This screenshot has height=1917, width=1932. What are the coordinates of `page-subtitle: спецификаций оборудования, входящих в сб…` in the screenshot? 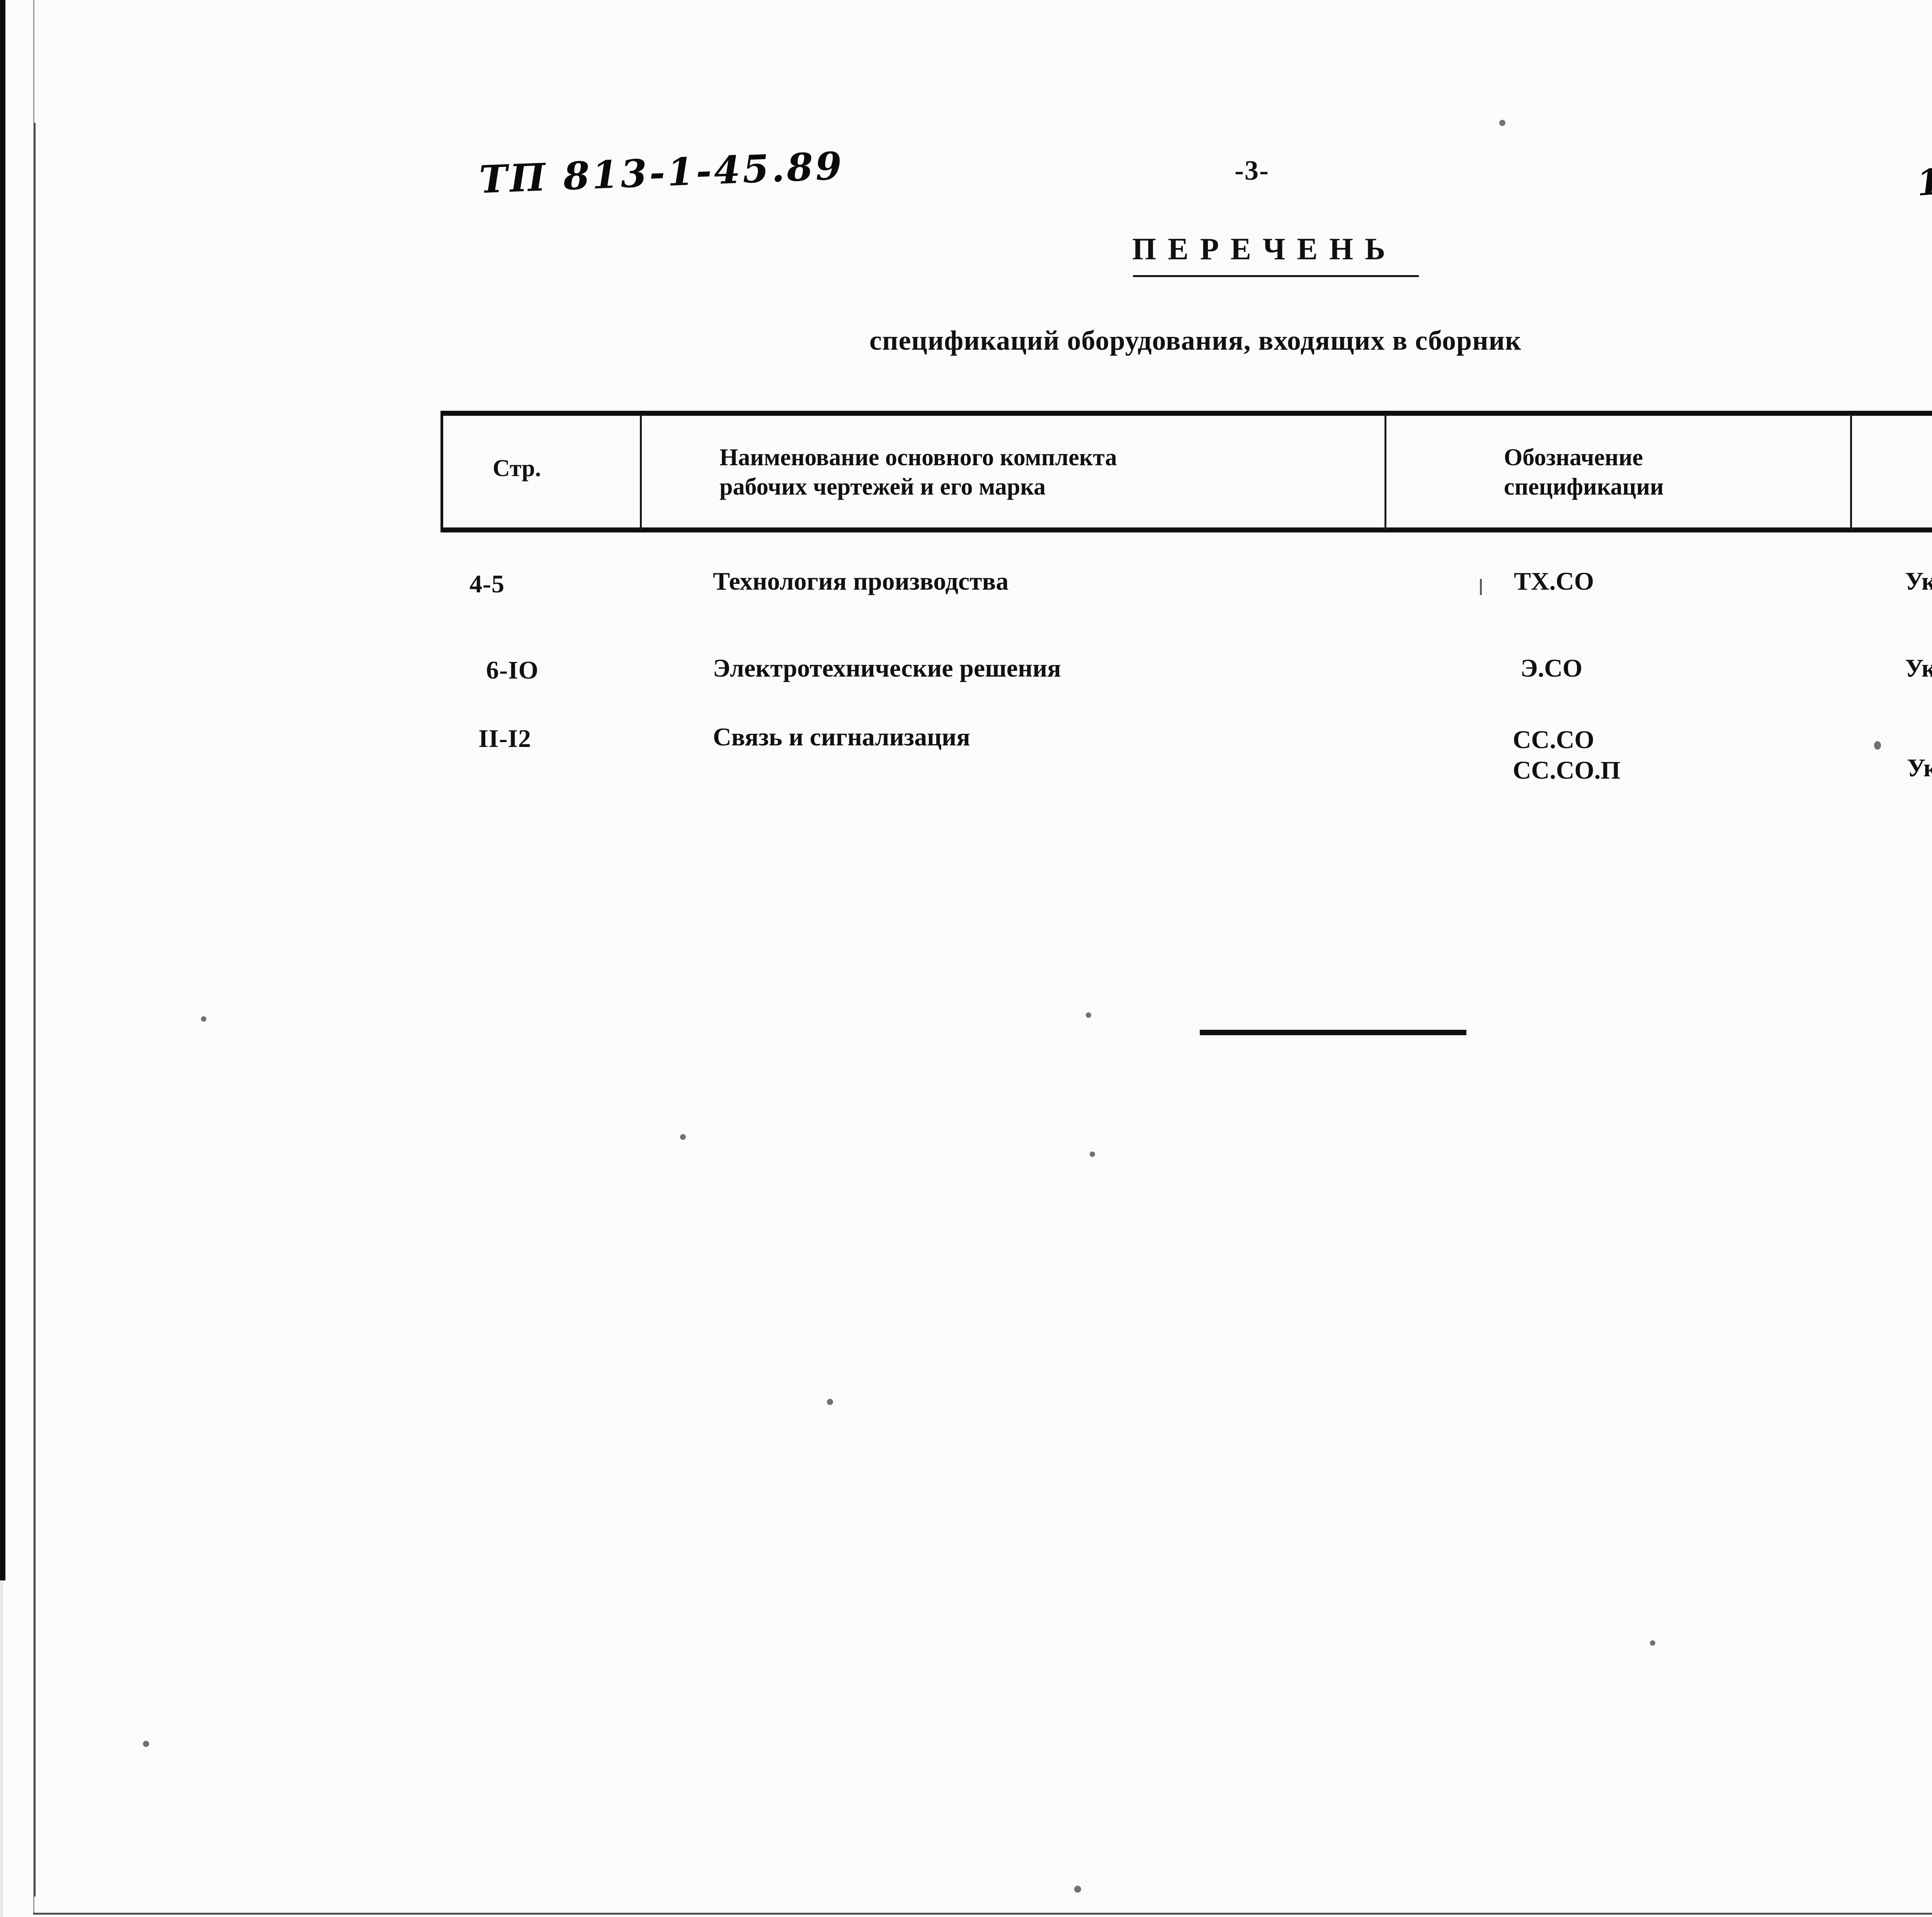 It's located at (1196, 341).